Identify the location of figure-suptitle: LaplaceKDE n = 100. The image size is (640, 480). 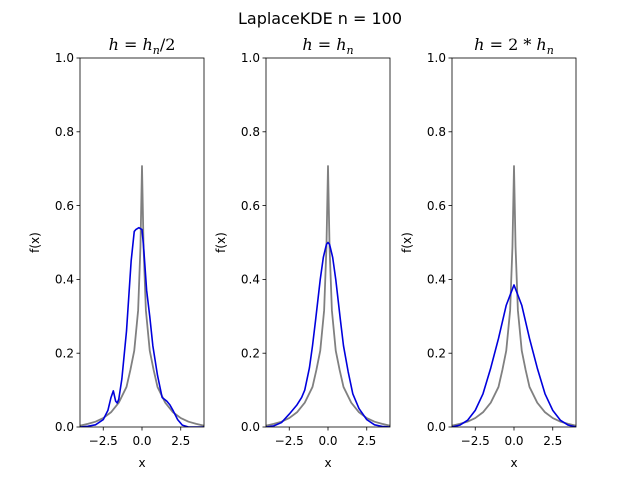
(320, 18).